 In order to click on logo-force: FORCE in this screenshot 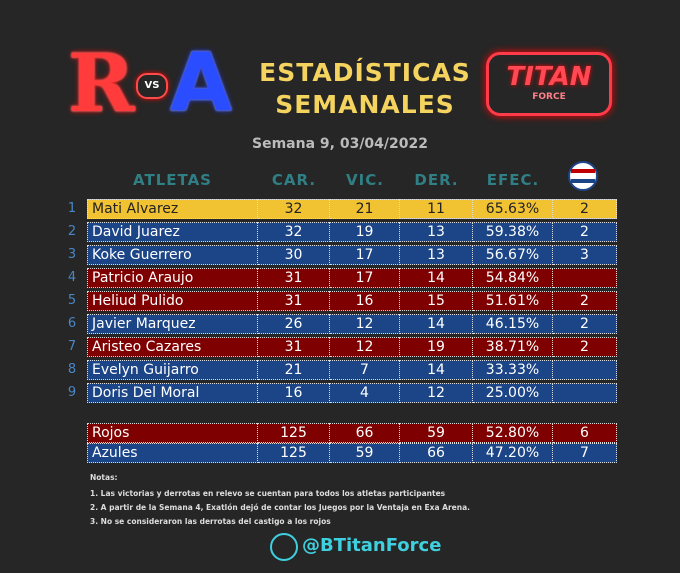, I will do `click(549, 97)`.